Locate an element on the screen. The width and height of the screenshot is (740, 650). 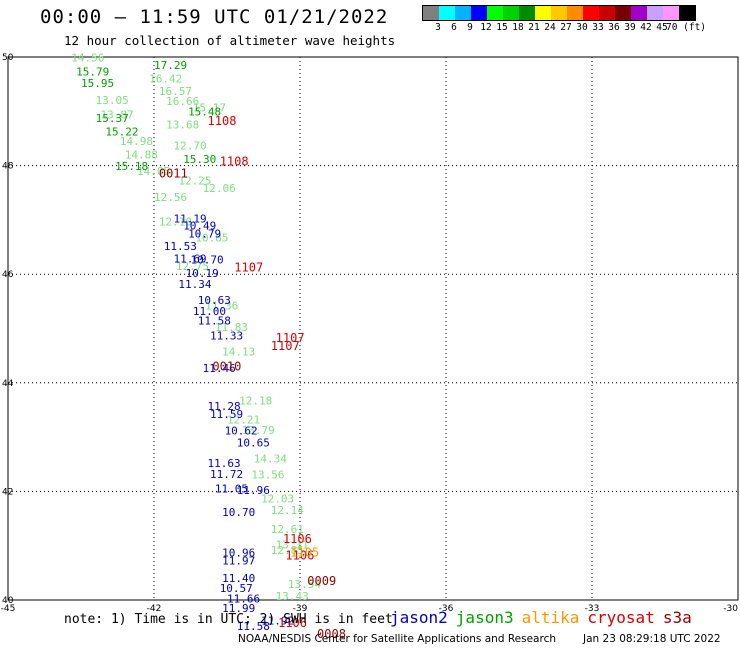
x-tick-label: -39 is located at coordinates (300, 609).